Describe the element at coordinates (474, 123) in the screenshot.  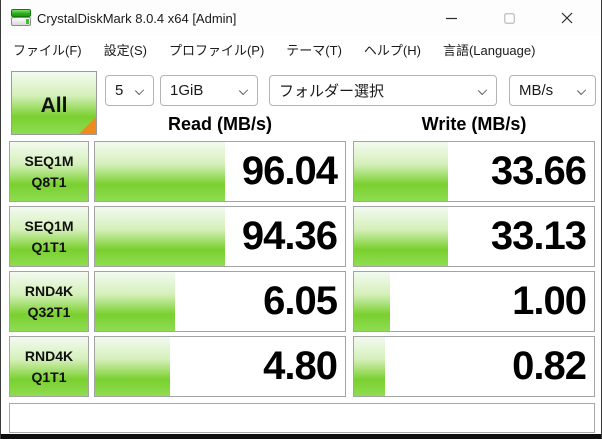
I see `write-column-header: Write (MB/s)` at that location.